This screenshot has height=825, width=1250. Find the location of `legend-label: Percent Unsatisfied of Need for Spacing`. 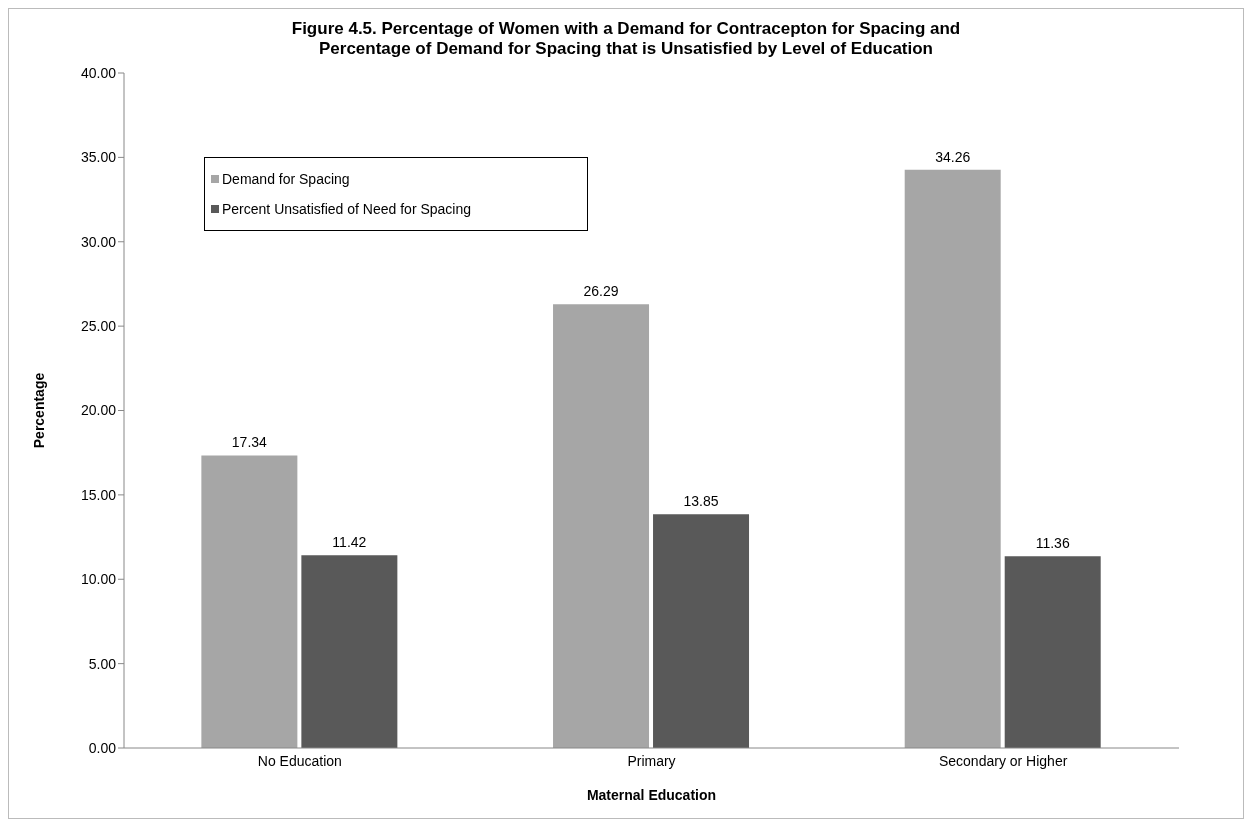

legend-label: Percent Unsatisfied of Need for Spacing is located at coordinates (347, 209).